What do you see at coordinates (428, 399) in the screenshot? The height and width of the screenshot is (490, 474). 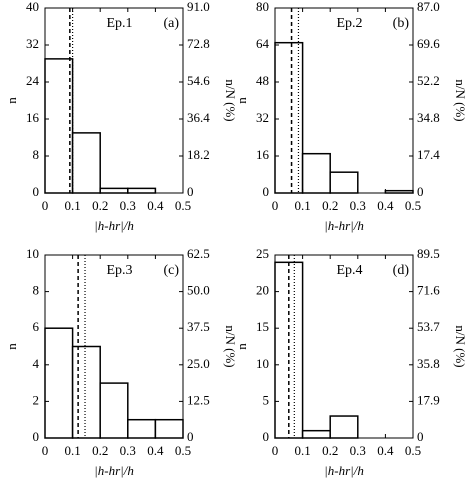 I see `y2-tick-label: 17.9` at bounding box center [428, 399].